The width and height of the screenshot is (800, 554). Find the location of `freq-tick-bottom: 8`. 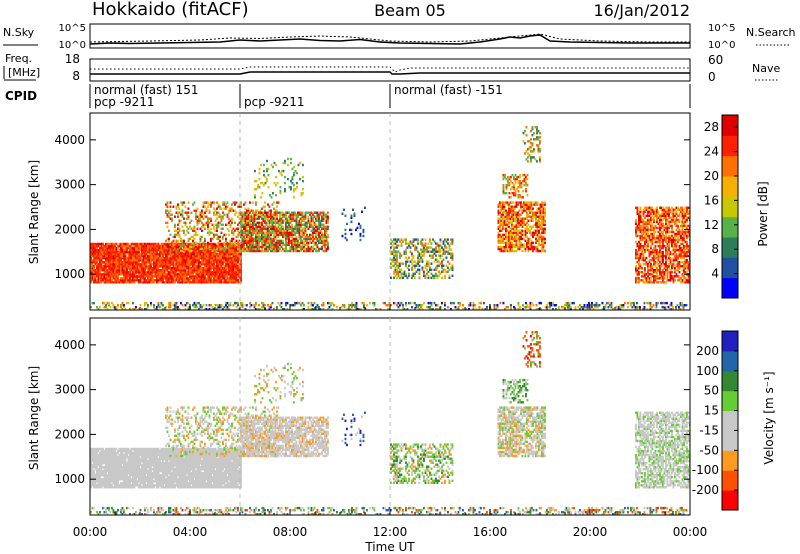

freq-tick-bottom: 8 is located at coordinates (76, 76).